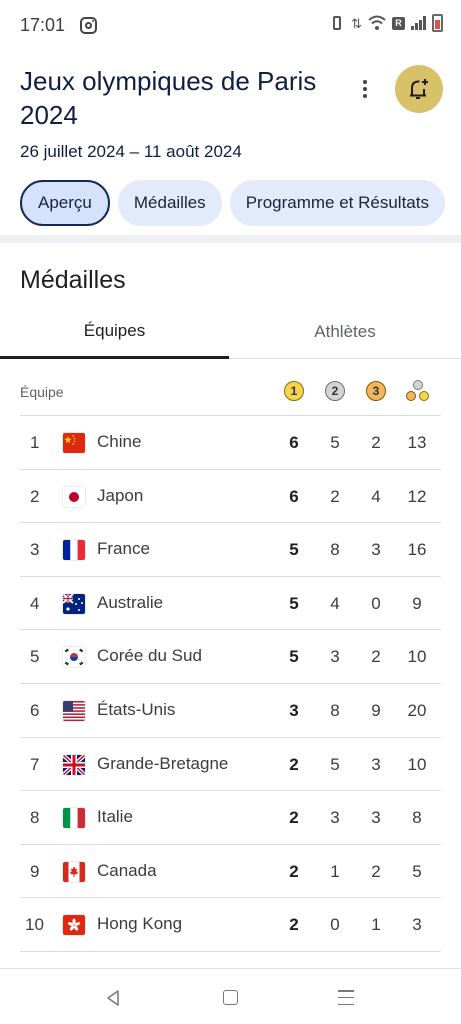 The image size is (461, 1024). Describe the element at coordinates (74, 871) in the screenshot. I see `canada-flag-icon` at that location.